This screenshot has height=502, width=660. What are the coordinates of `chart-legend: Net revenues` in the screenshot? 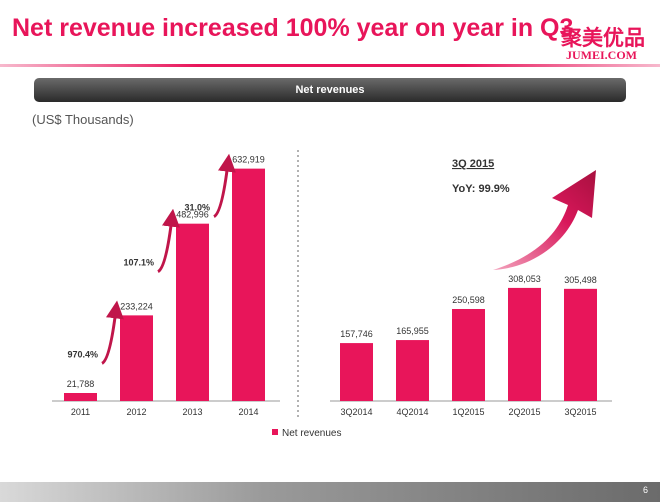 It's located at (306, 433).